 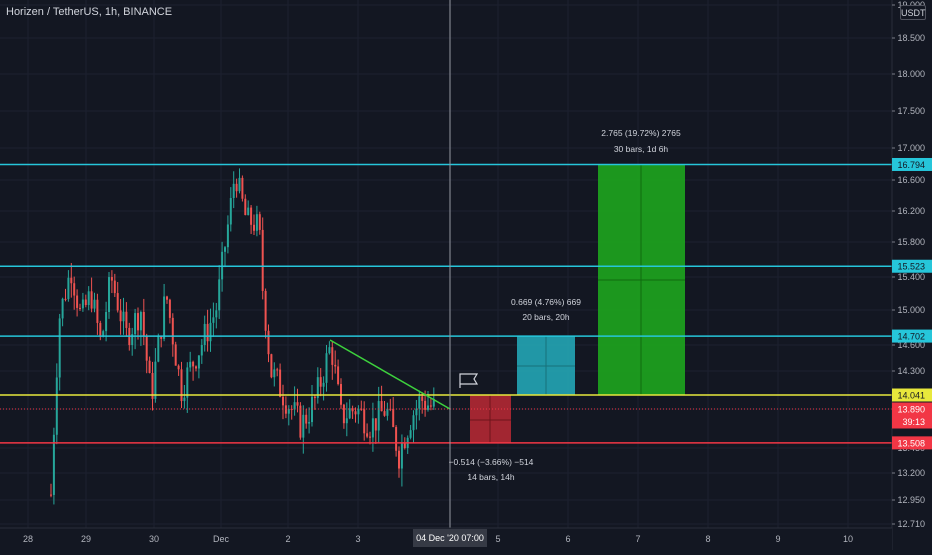 What do you see at coordinates (911, 410) in the screenshot?
I see `last-price-tag-label: 13.890` at bounding box center [911, 410].